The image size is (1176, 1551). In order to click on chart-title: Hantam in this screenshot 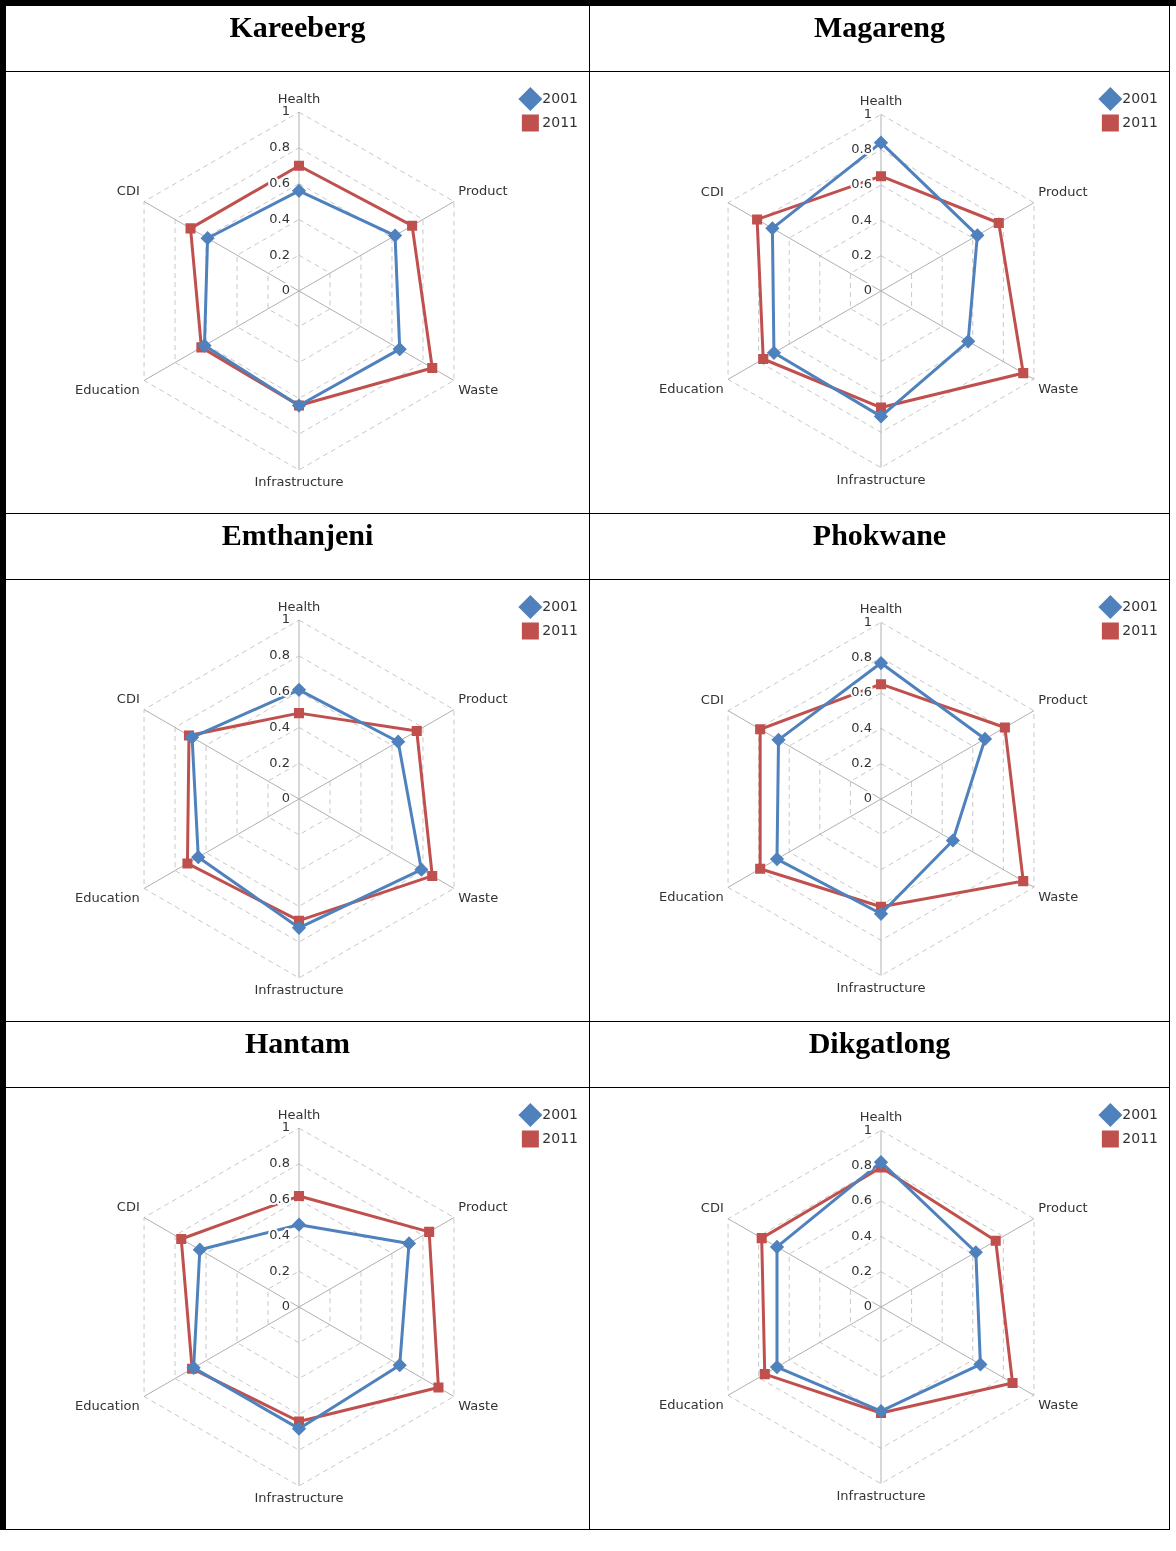, I will do `click(298, 1055)`.